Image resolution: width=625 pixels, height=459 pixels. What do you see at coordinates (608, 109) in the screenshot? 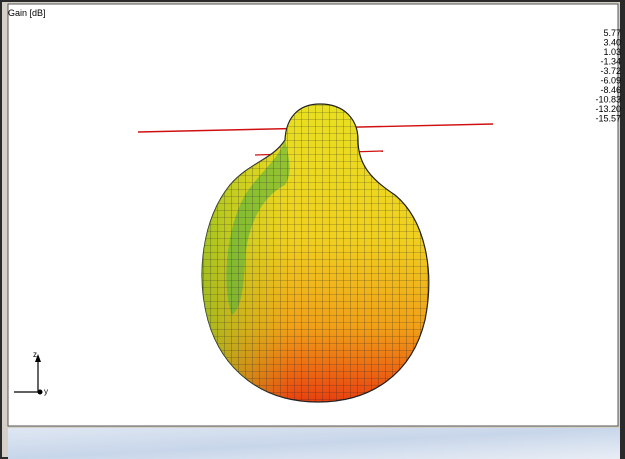
I see `scale-label: -13.20` at bounding box center [608, 109].